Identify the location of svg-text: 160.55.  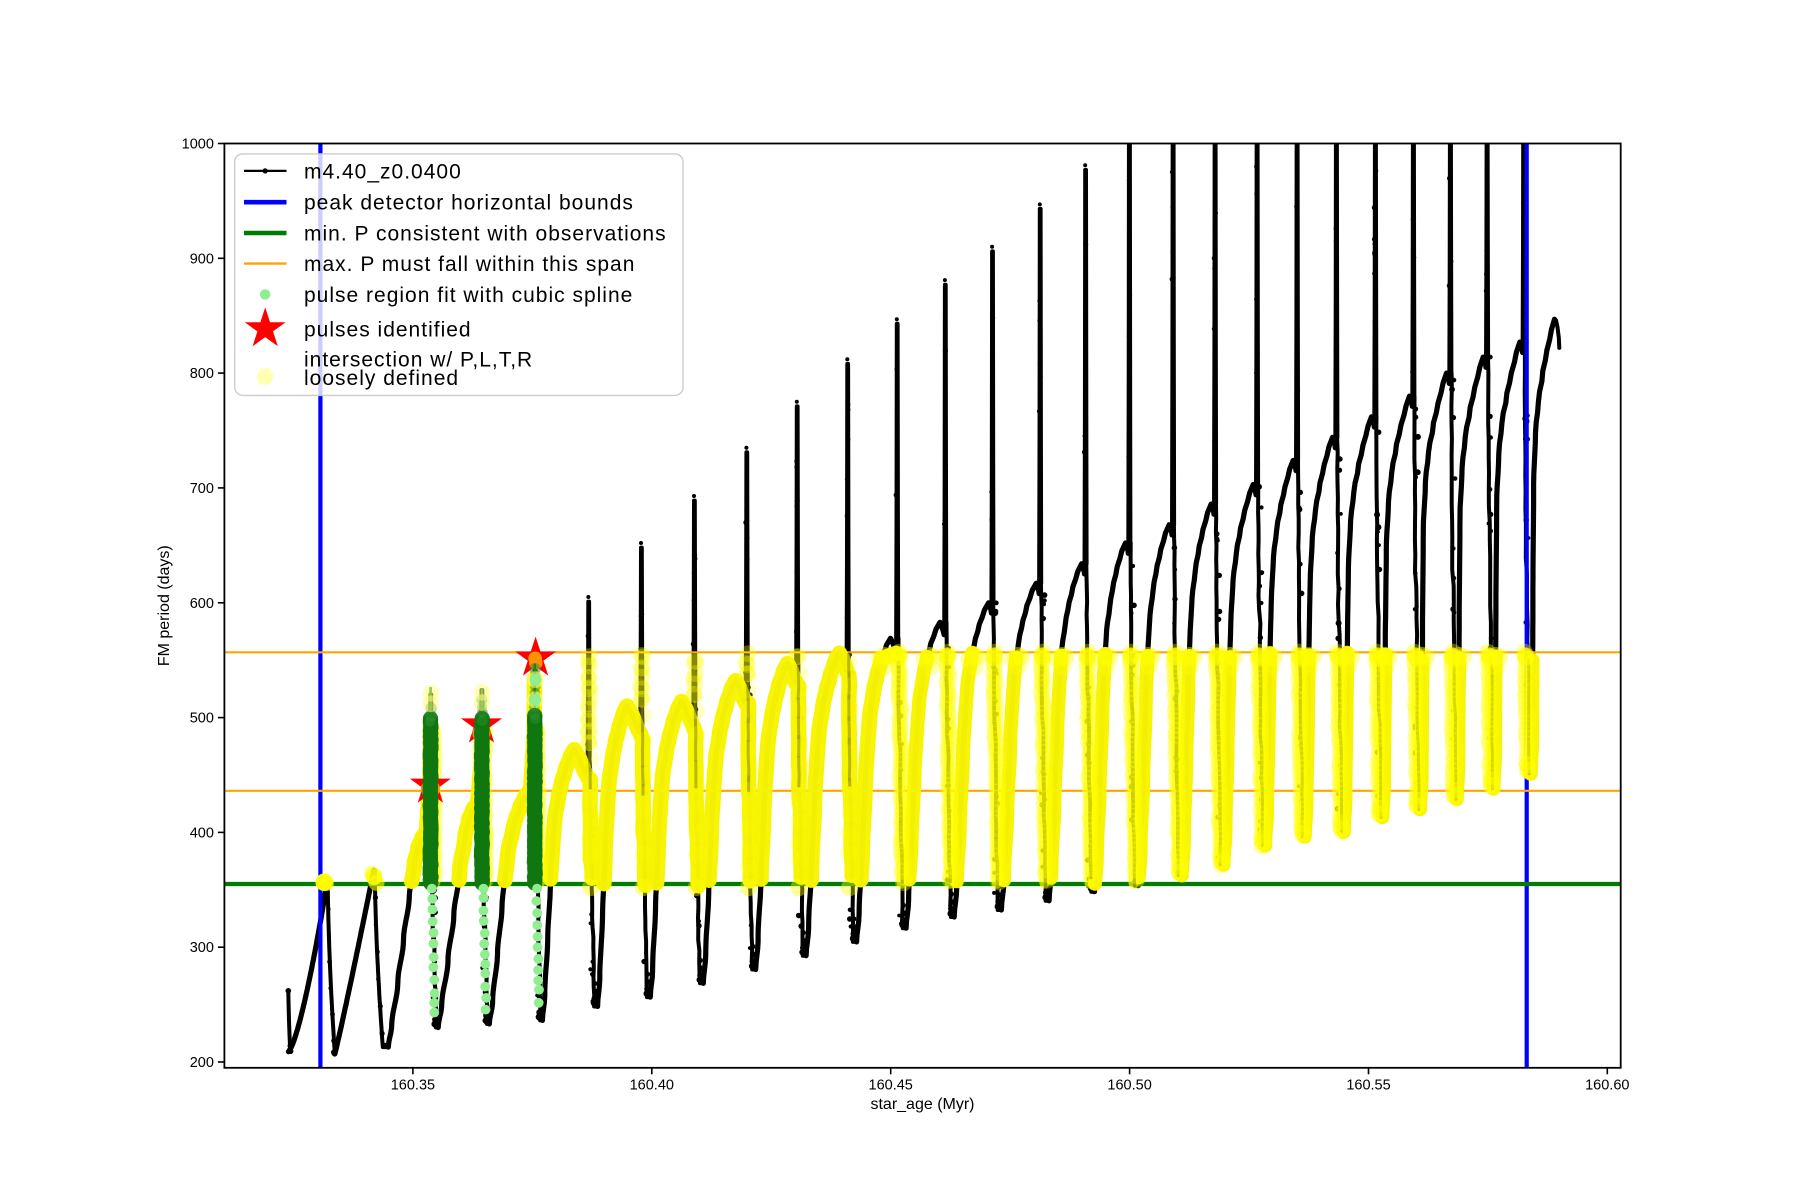
(1368, 1085).